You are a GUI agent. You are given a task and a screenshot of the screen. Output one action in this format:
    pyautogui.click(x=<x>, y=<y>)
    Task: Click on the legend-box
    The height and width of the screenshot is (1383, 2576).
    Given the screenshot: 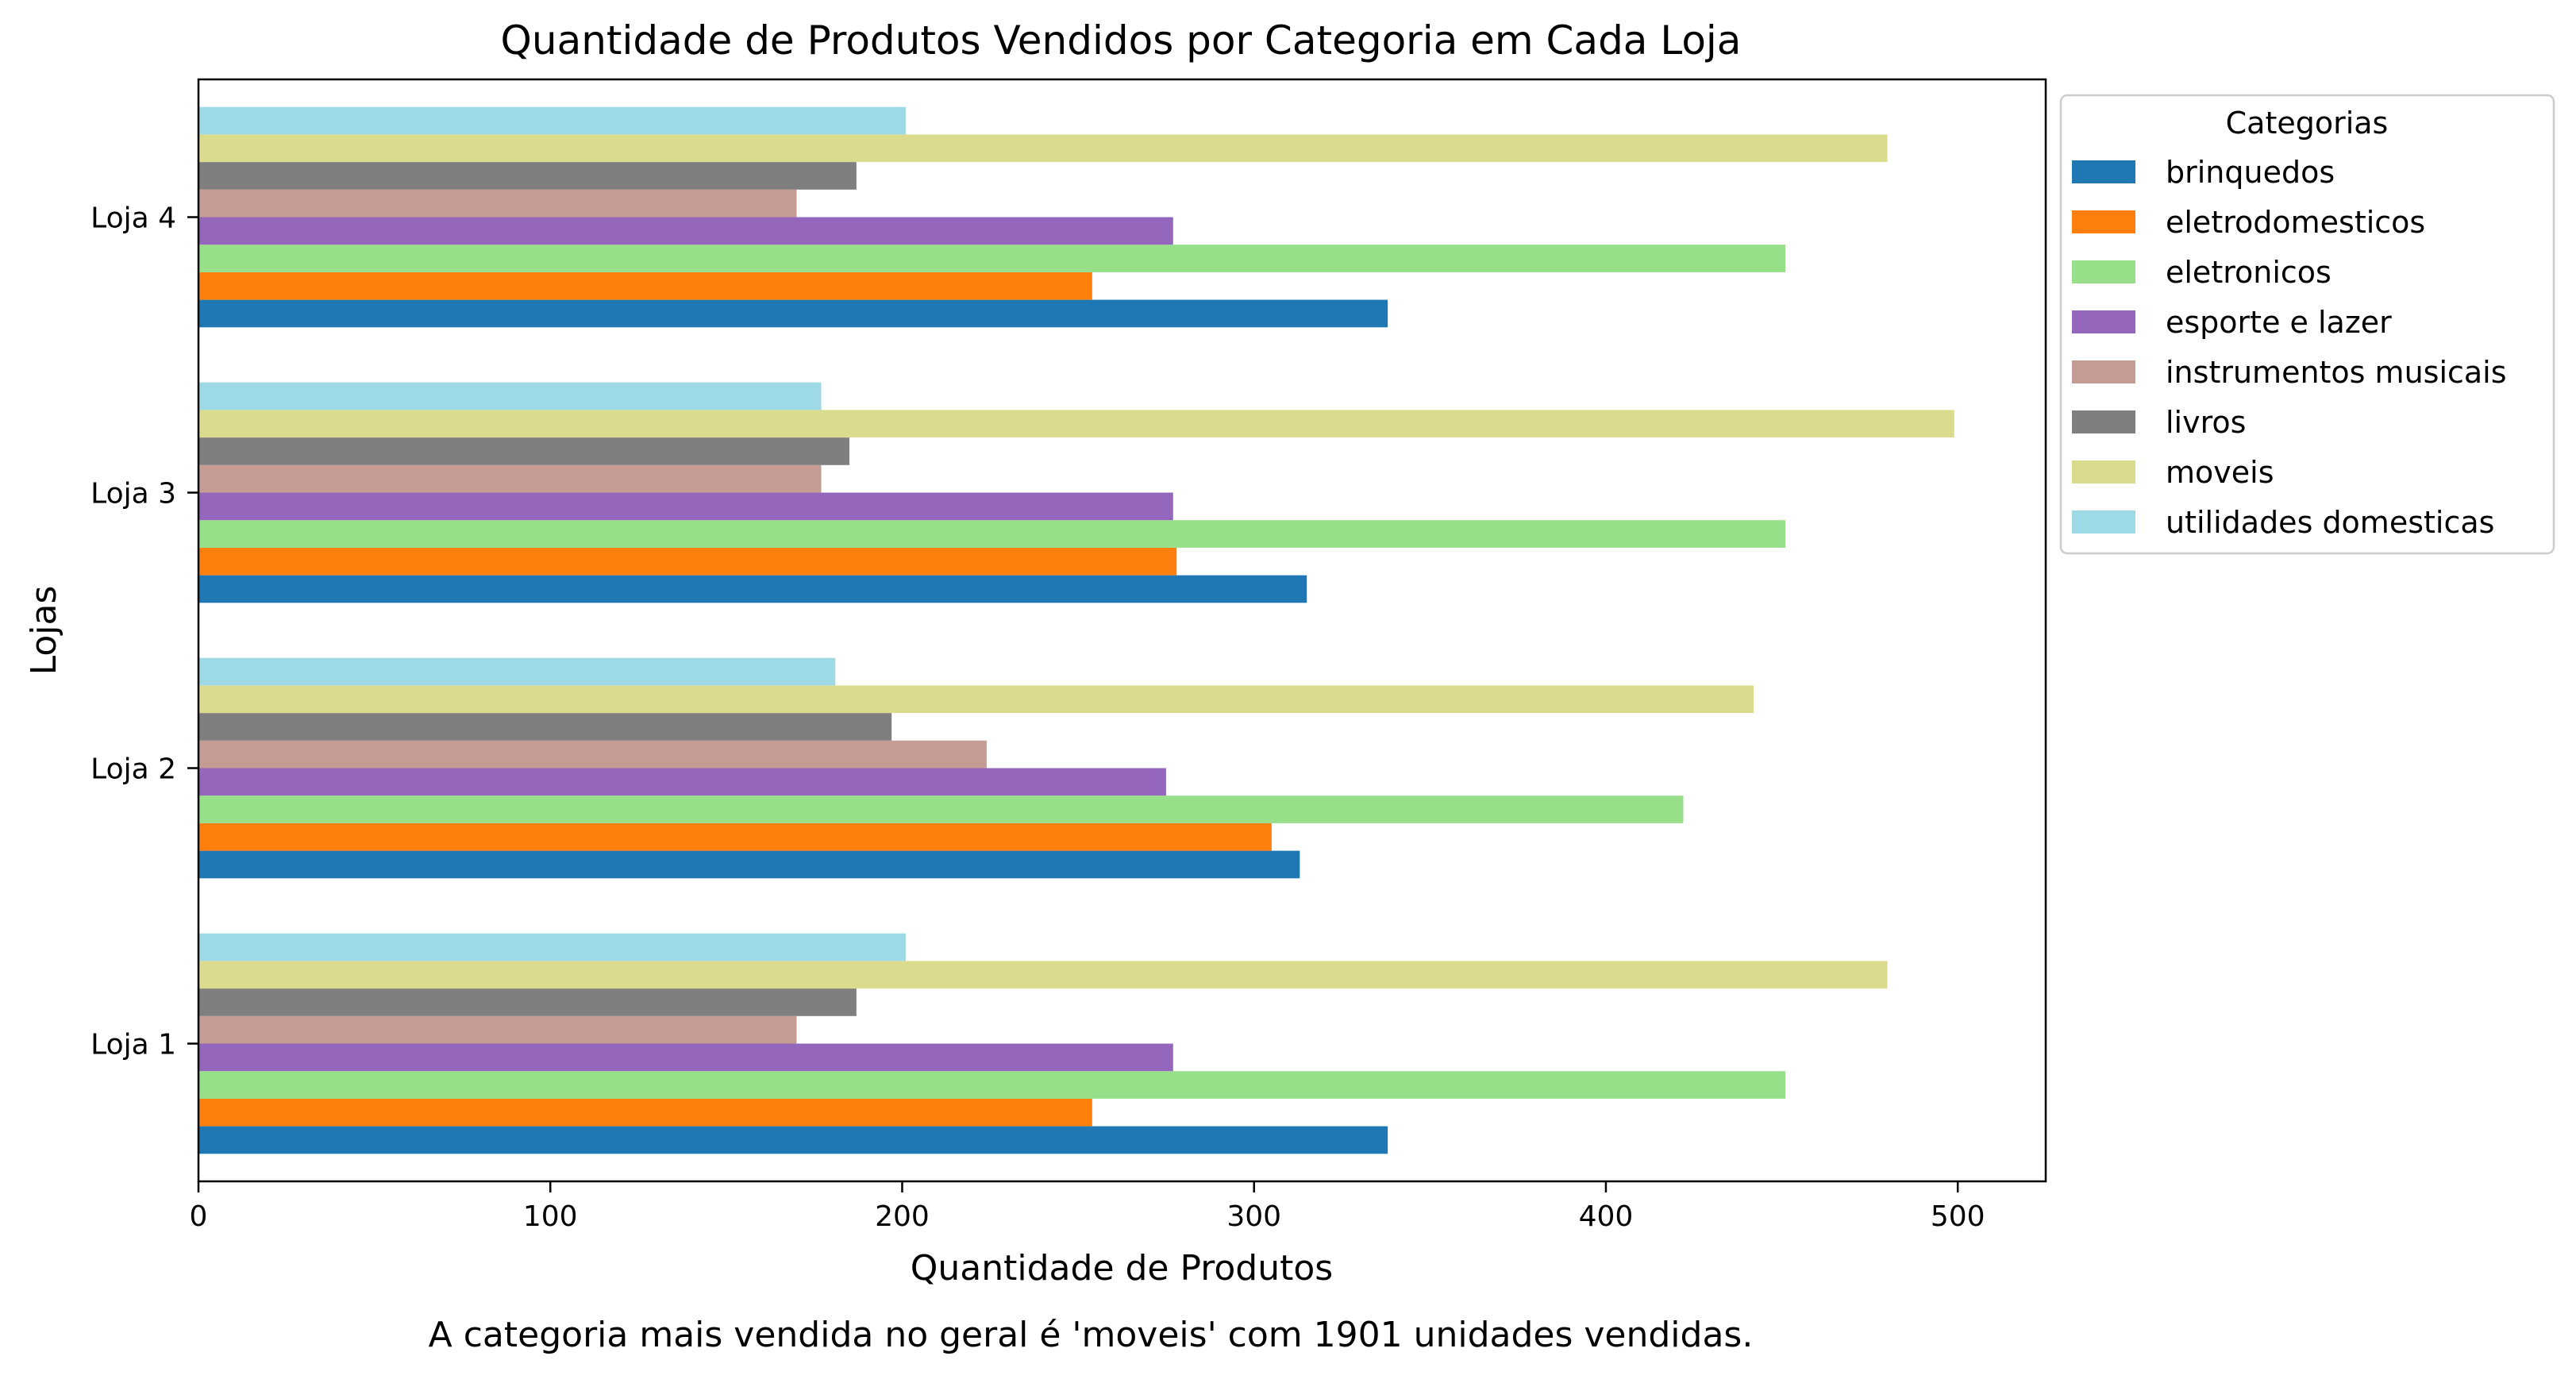 What is the action you would take?
    pyautogui.click(x=2307, y=324)
    